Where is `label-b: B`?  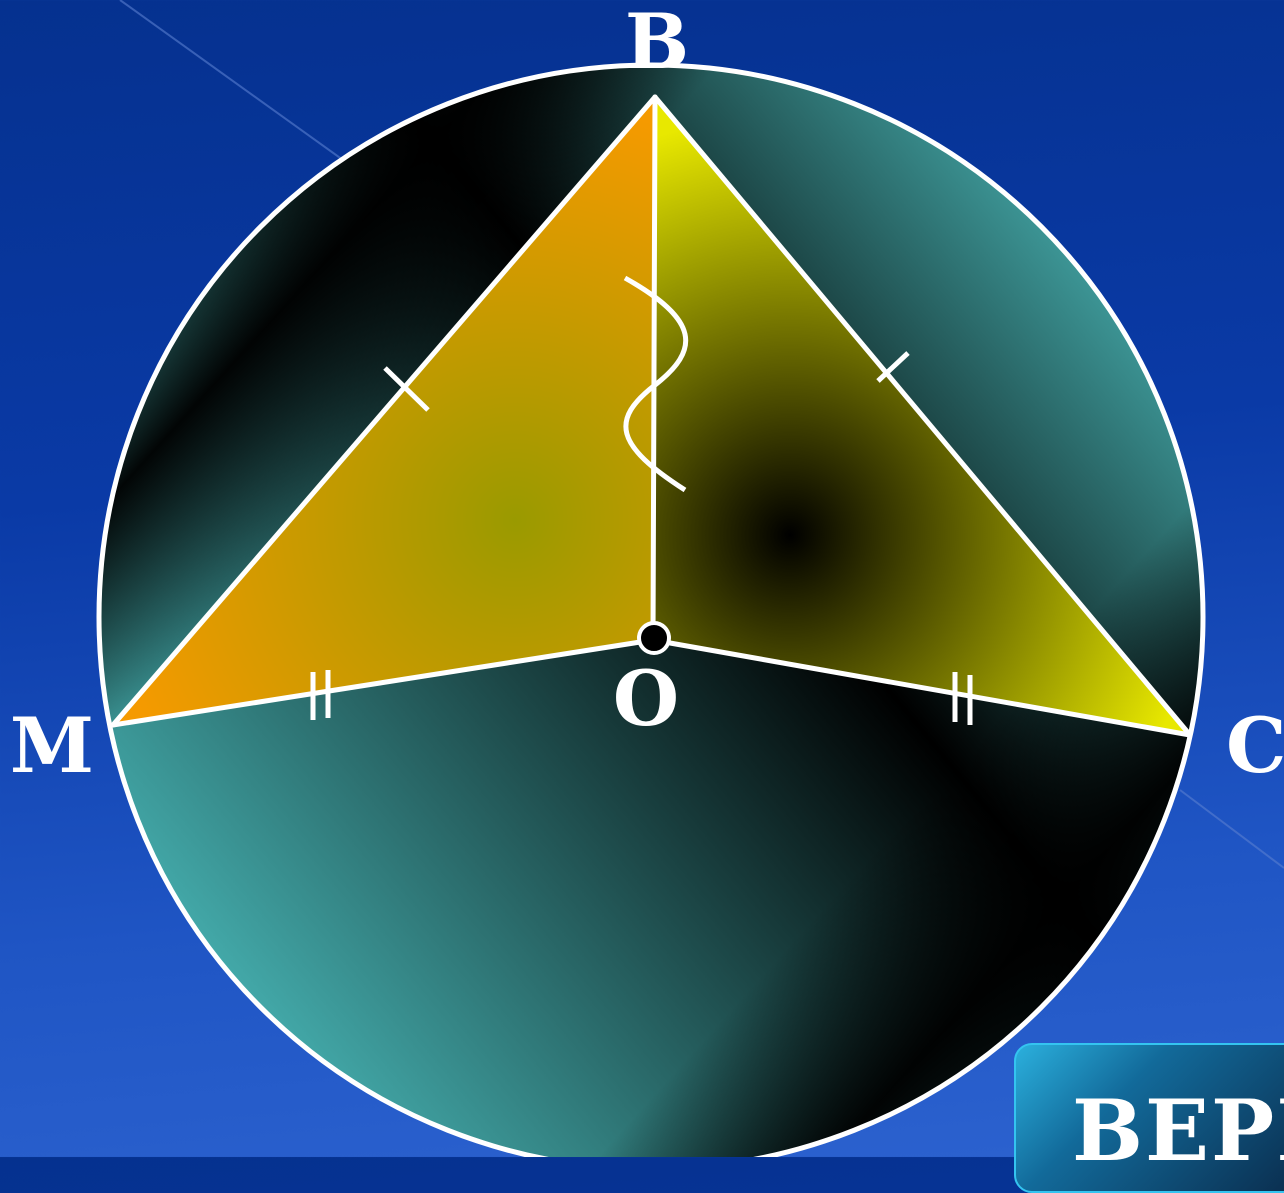 label-b: B is located at coordinates (657, 43).